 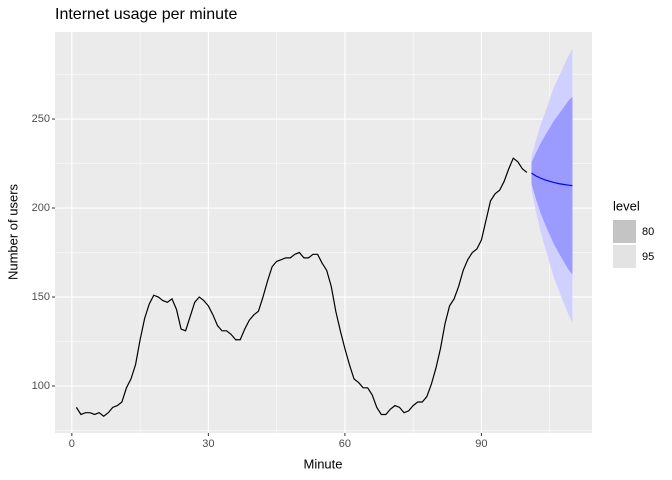 I want to click on y-tick-label: 200, so click(x=41, y=208).